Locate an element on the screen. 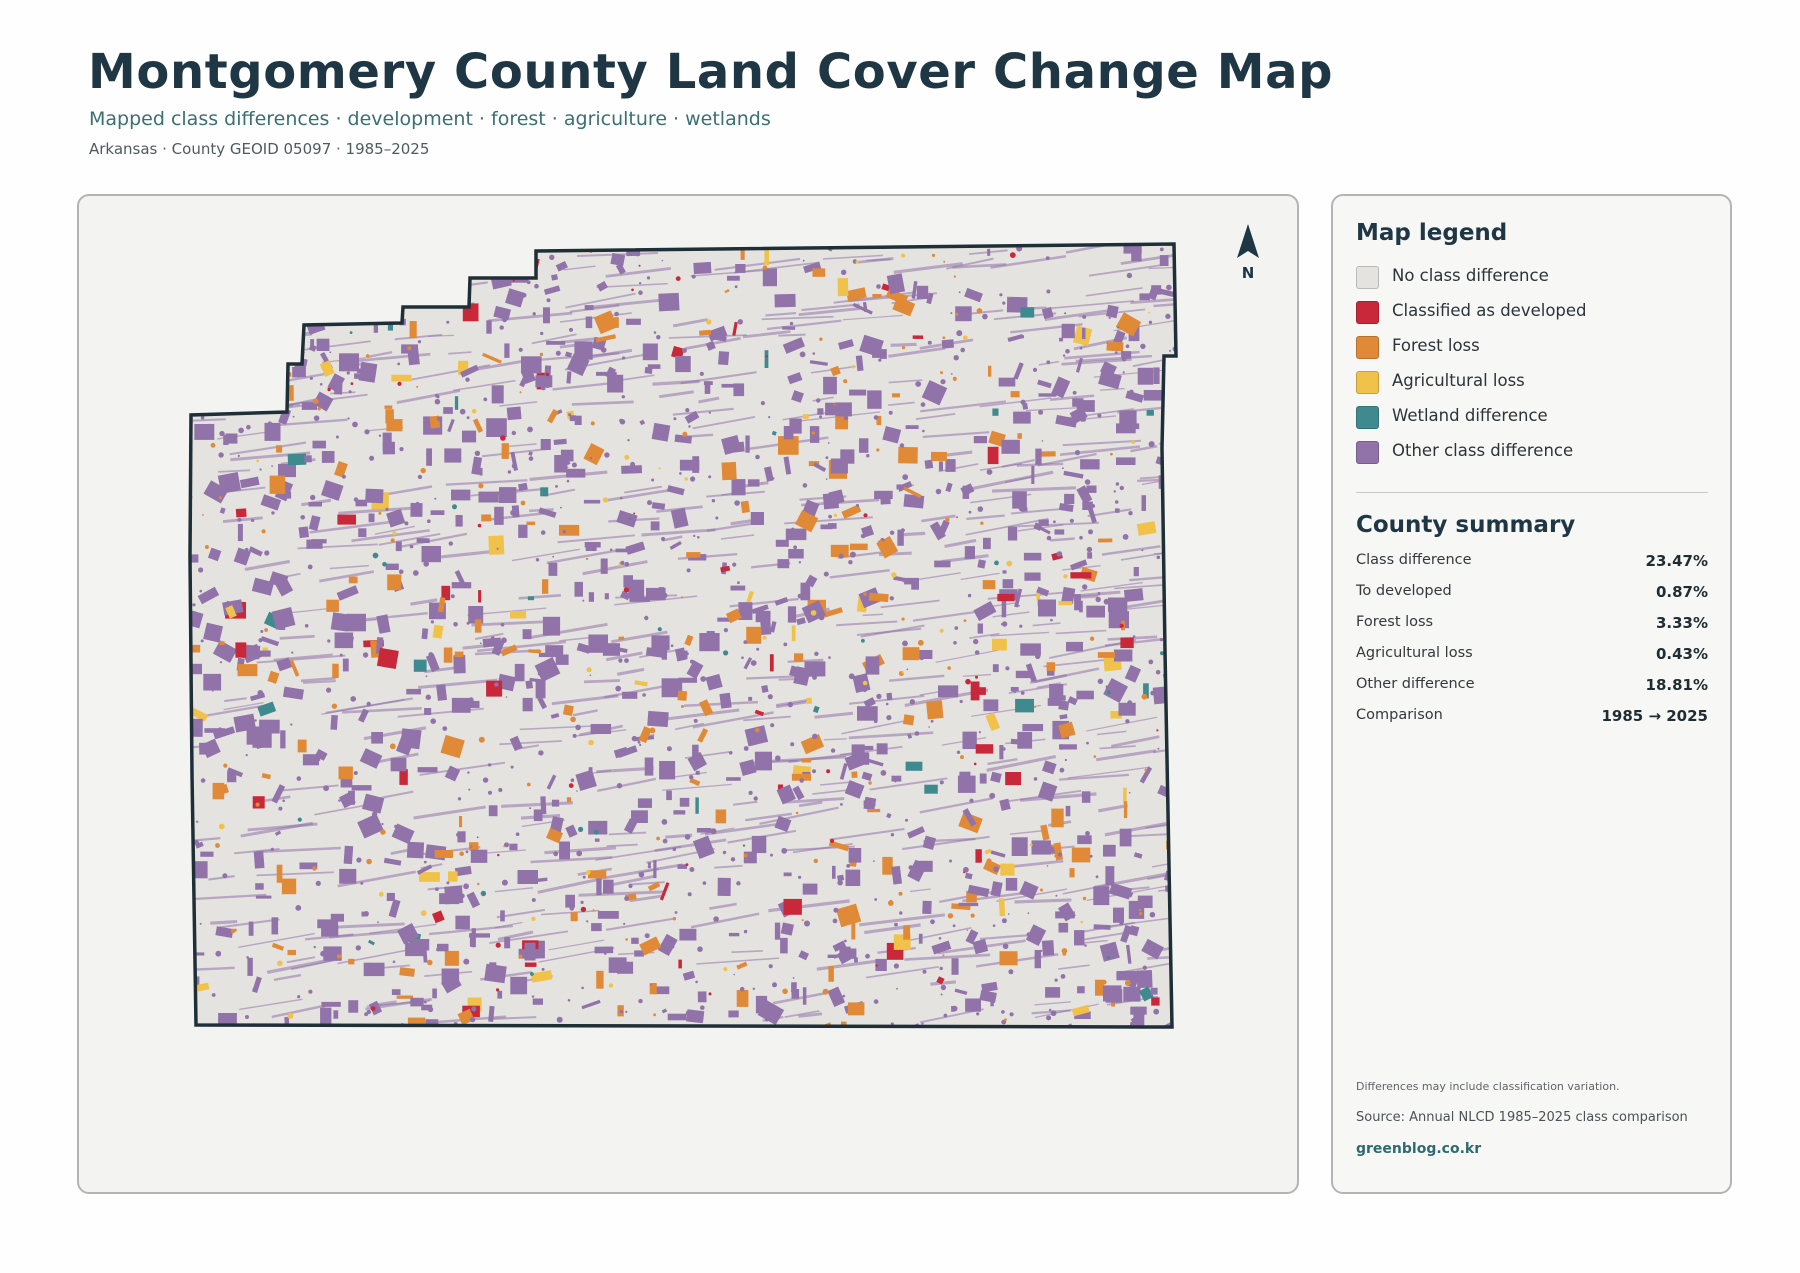 This screenshot has width=1800, height=1273. summary-value: 0.87% is located at coordinates (1681, 592).